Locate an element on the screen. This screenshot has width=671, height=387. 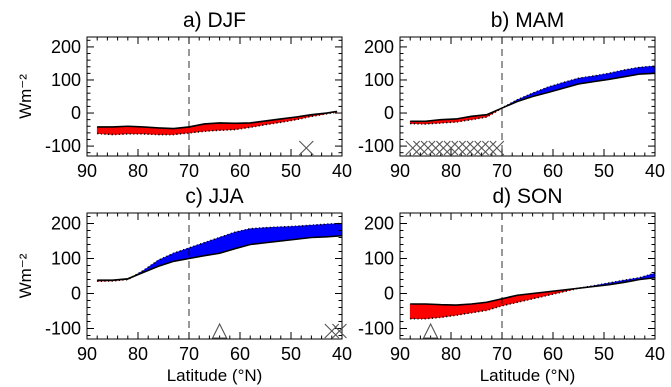
panel-title: d) SON is located at coordinates (527, 196).